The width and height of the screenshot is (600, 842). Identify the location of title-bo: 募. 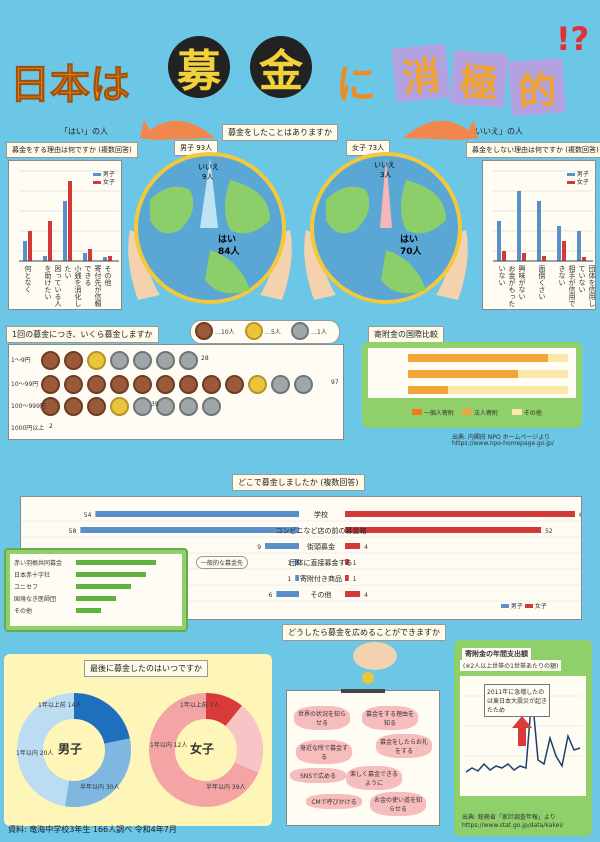
(199, 71).